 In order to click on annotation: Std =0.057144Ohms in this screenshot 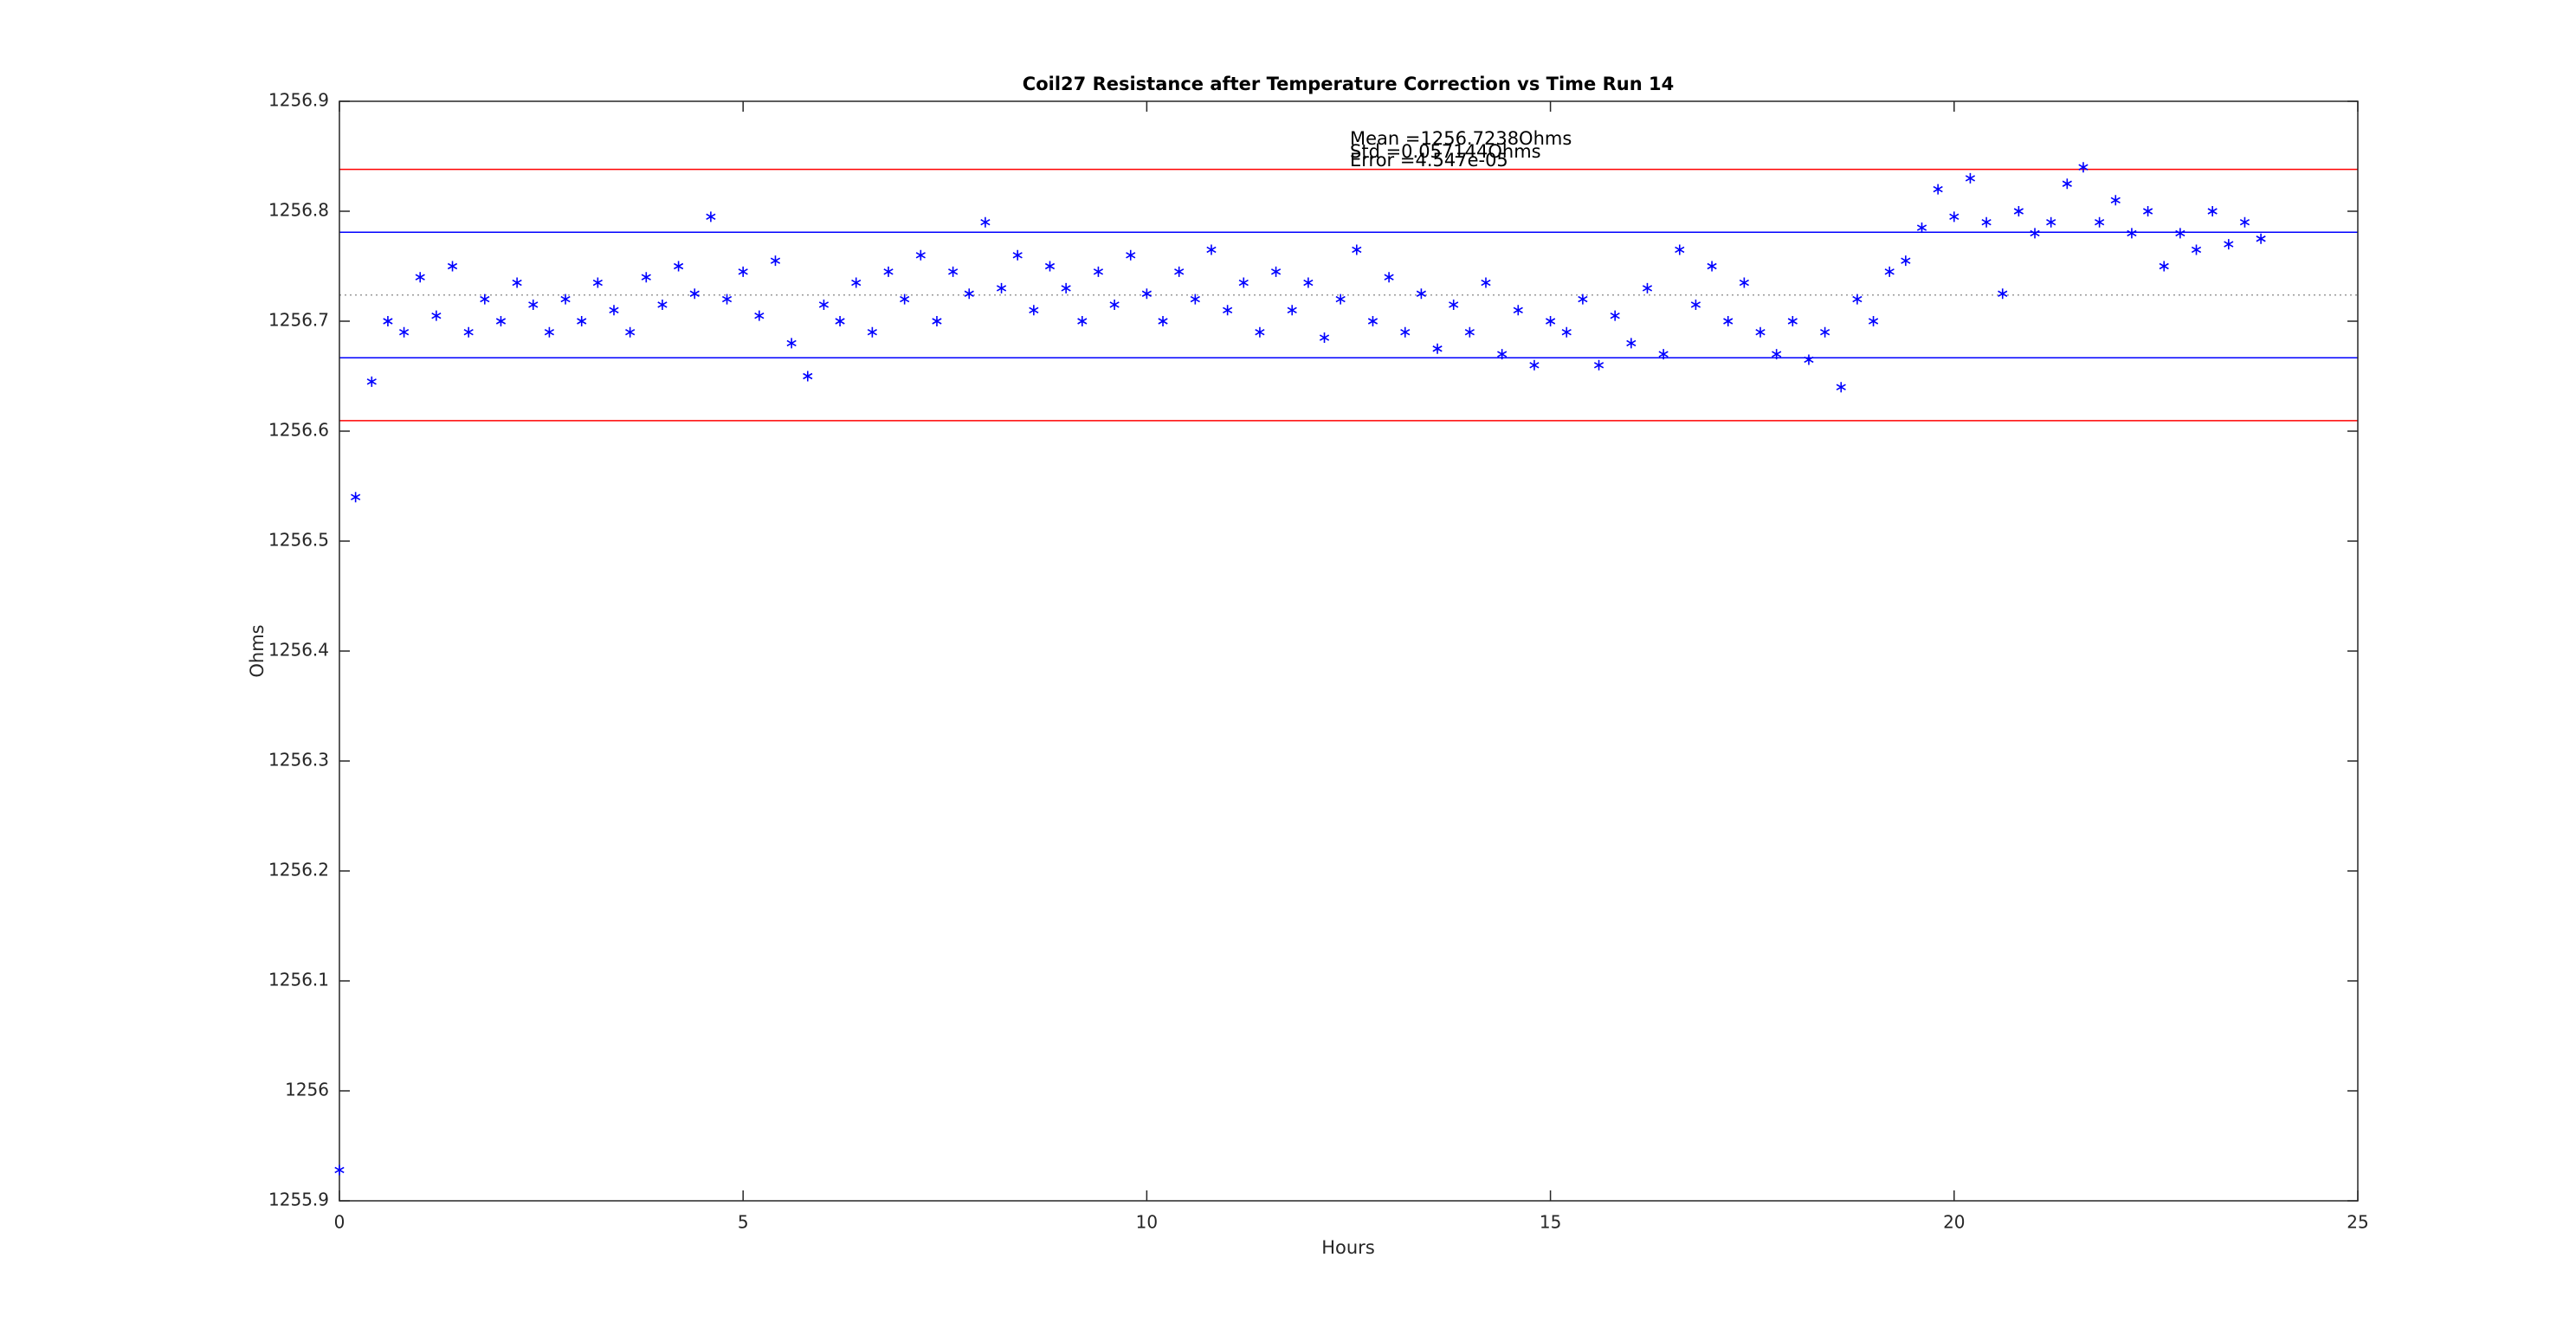, I will do `click(1445, 151)`.